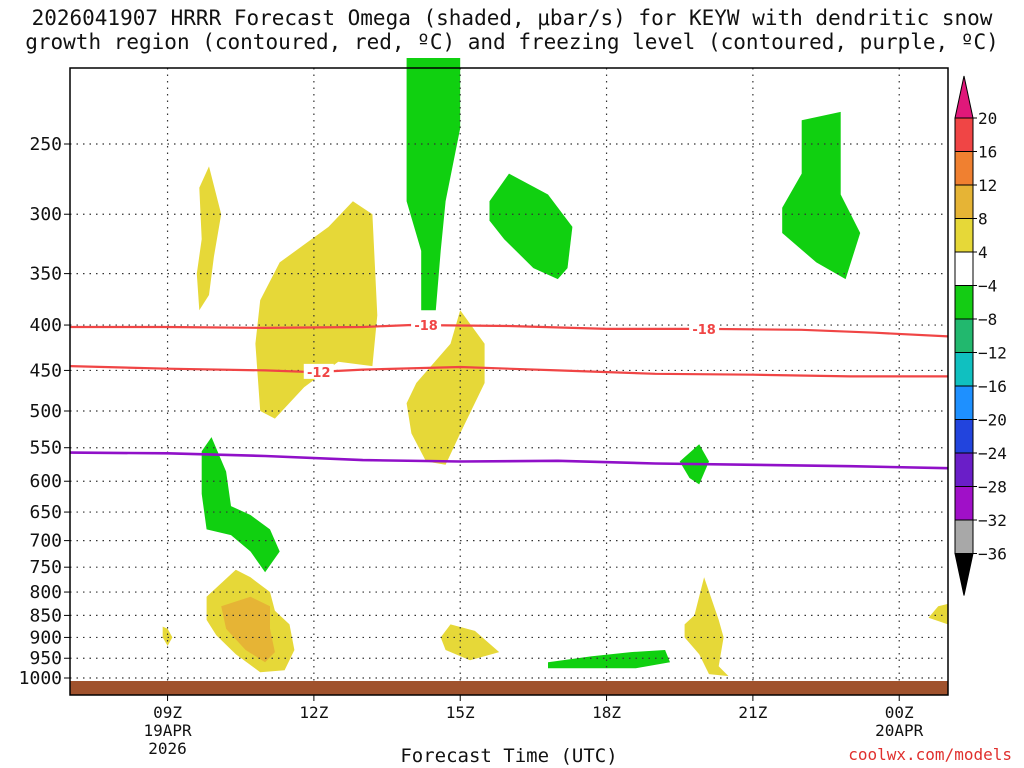 This screenshot has width=1024, height=768. Describe the element at coordinates (45, 448) in the screenshot. I see `y-tick-label: 550` at that location.